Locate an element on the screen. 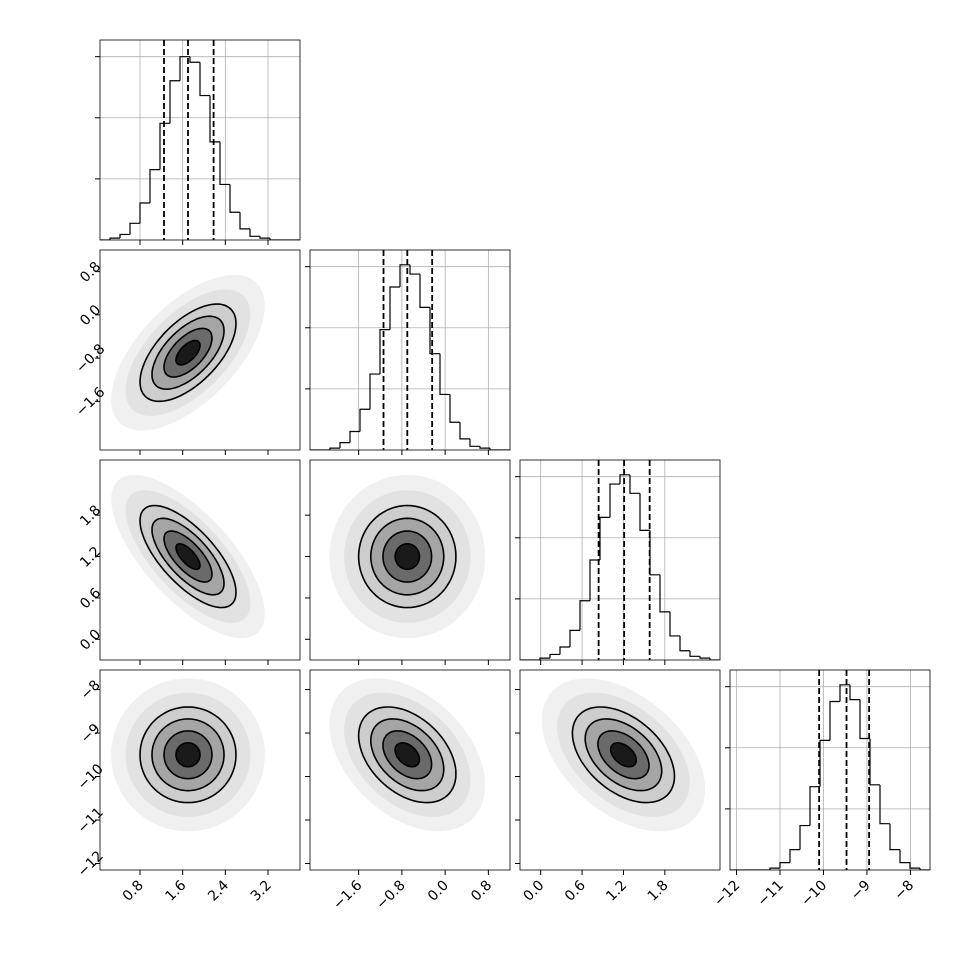 The image size is (970, 970). x-tick-label: 0.0 is located at coordinates (438, 891).